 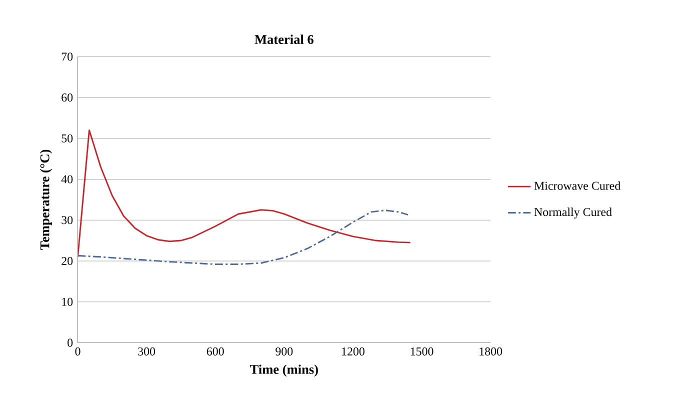 What do you see at coordinates (67, 56) in the screenshot?
I see `y-tick-label: 70` at bounding box center [67, 56].